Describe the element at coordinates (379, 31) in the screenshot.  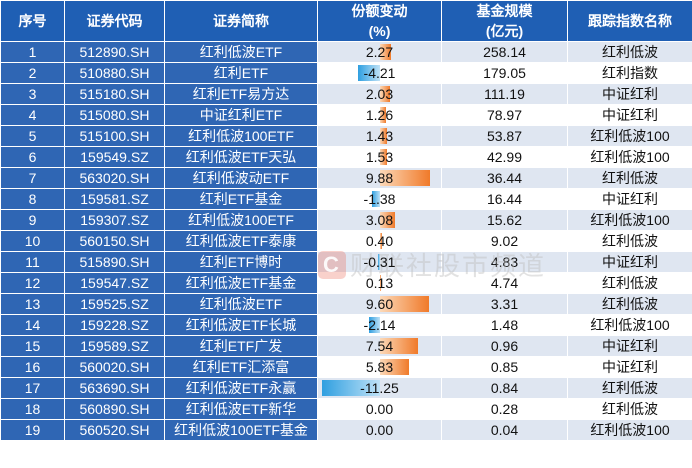
I see `header-share-change-line2: (%)` at that location.